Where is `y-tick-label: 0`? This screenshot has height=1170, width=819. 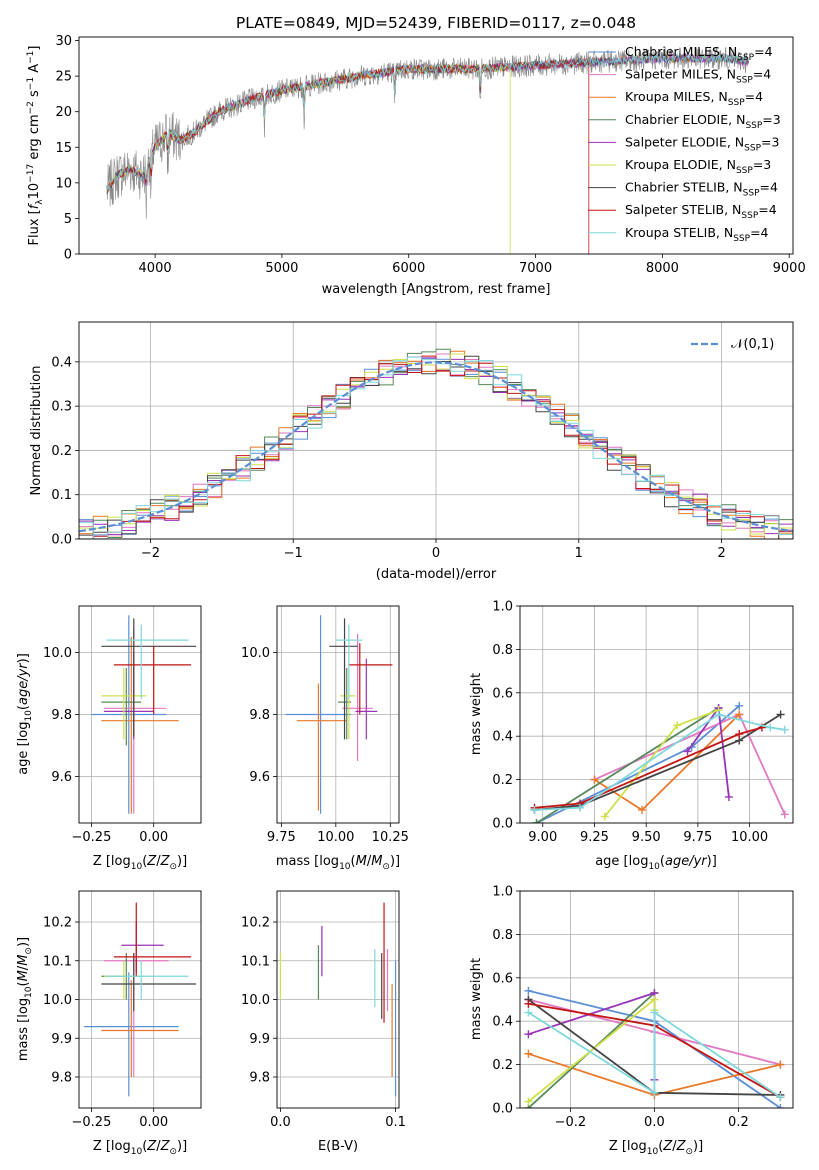
y-tick-label: 0 is located at coordinates (68, 255).